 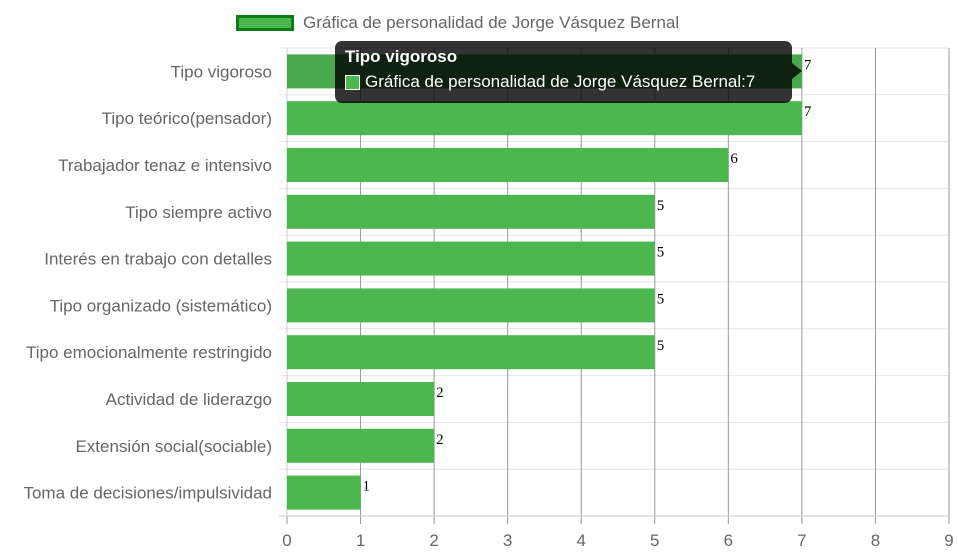 What do you see at coordinates (401, 56) in the screenshot?
I see `tooltip-title: Tipo vigoroso` at bounding box center [401, 56].